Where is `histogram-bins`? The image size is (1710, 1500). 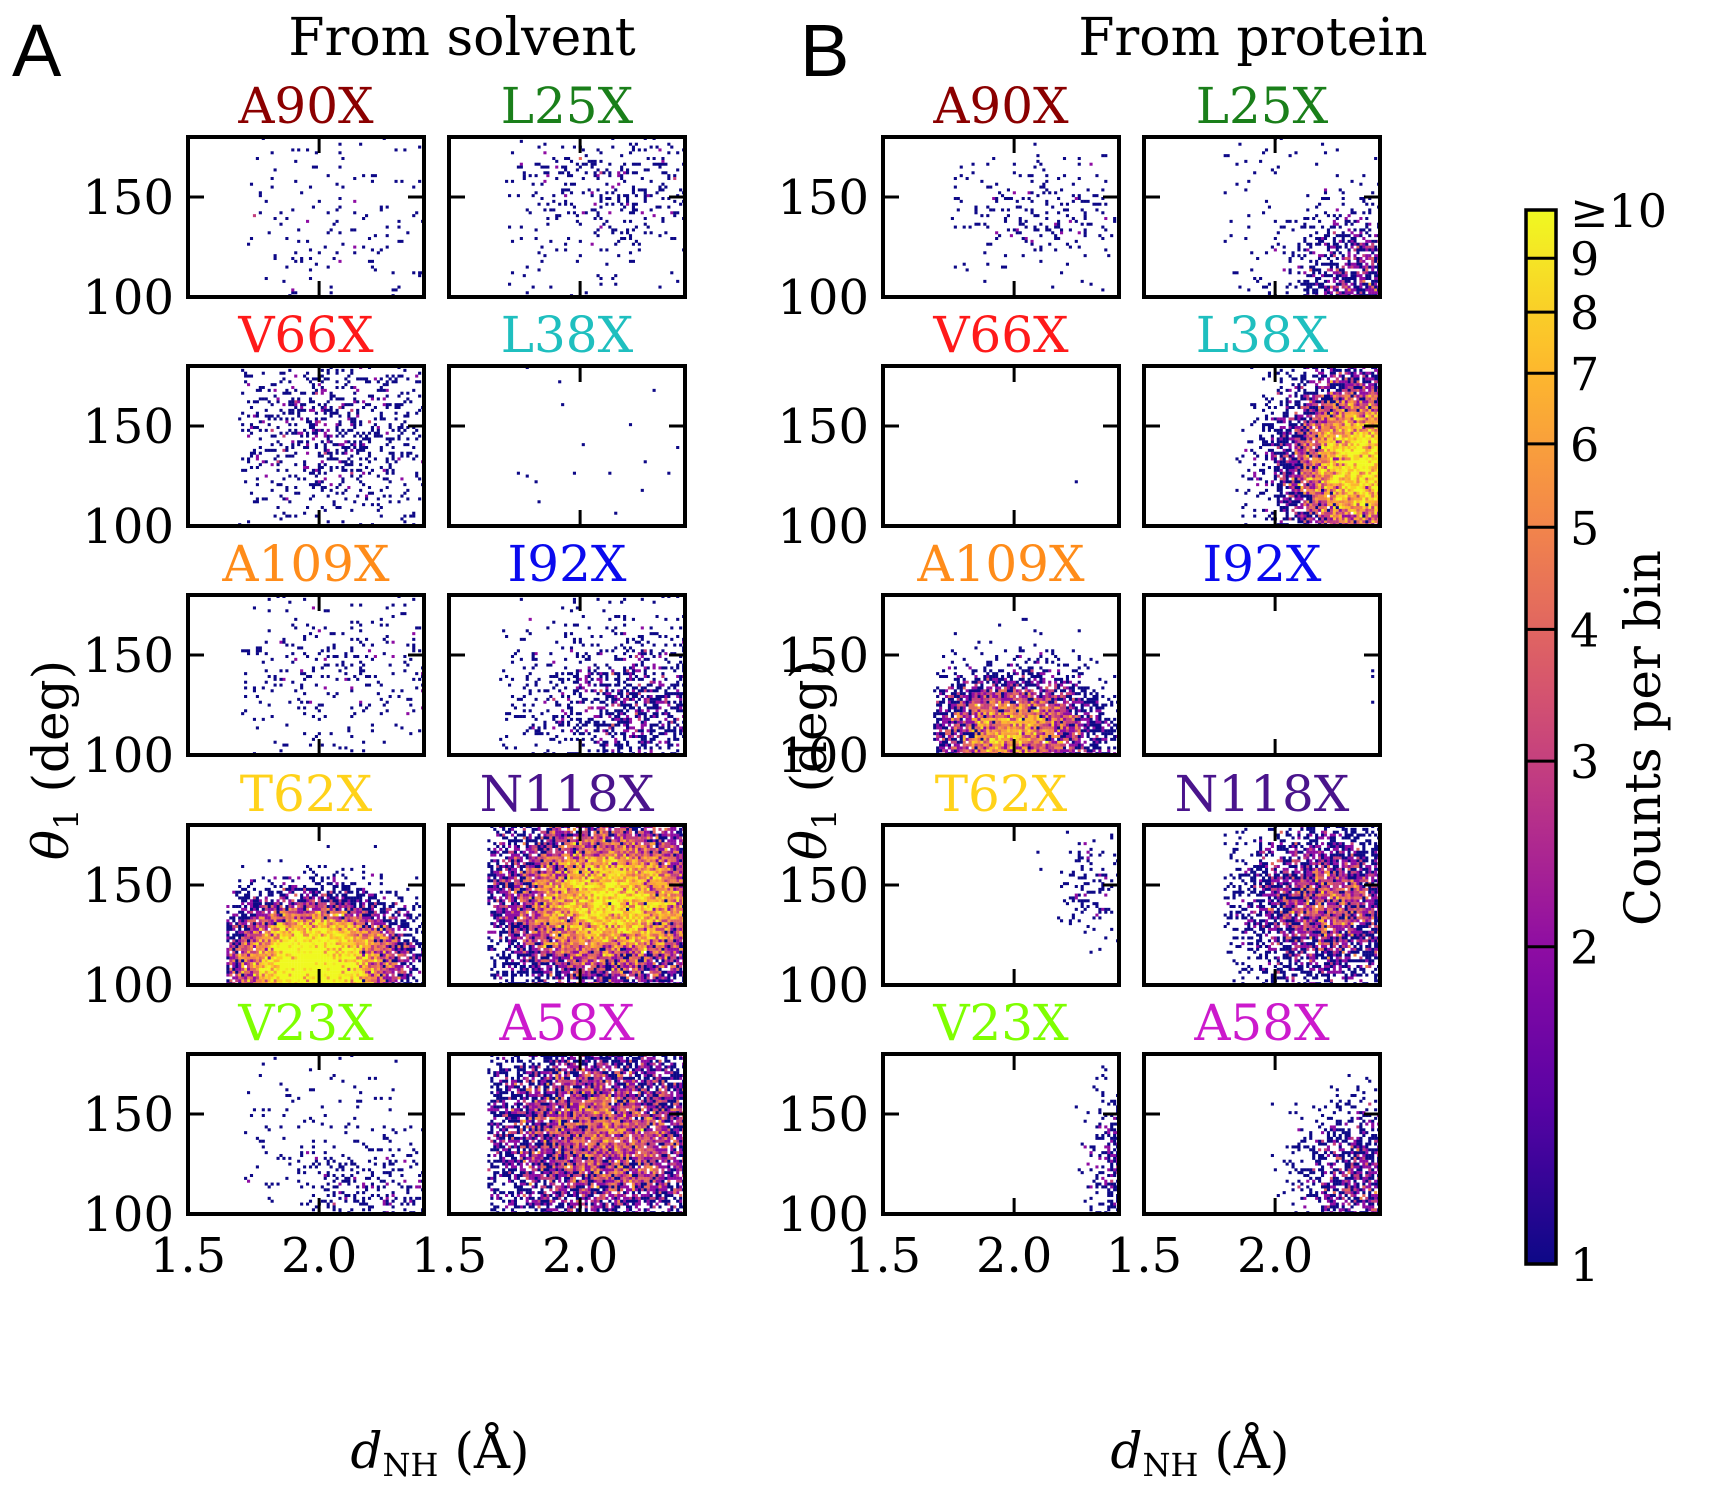 histogram-bins is located at coordinates (598, 440).